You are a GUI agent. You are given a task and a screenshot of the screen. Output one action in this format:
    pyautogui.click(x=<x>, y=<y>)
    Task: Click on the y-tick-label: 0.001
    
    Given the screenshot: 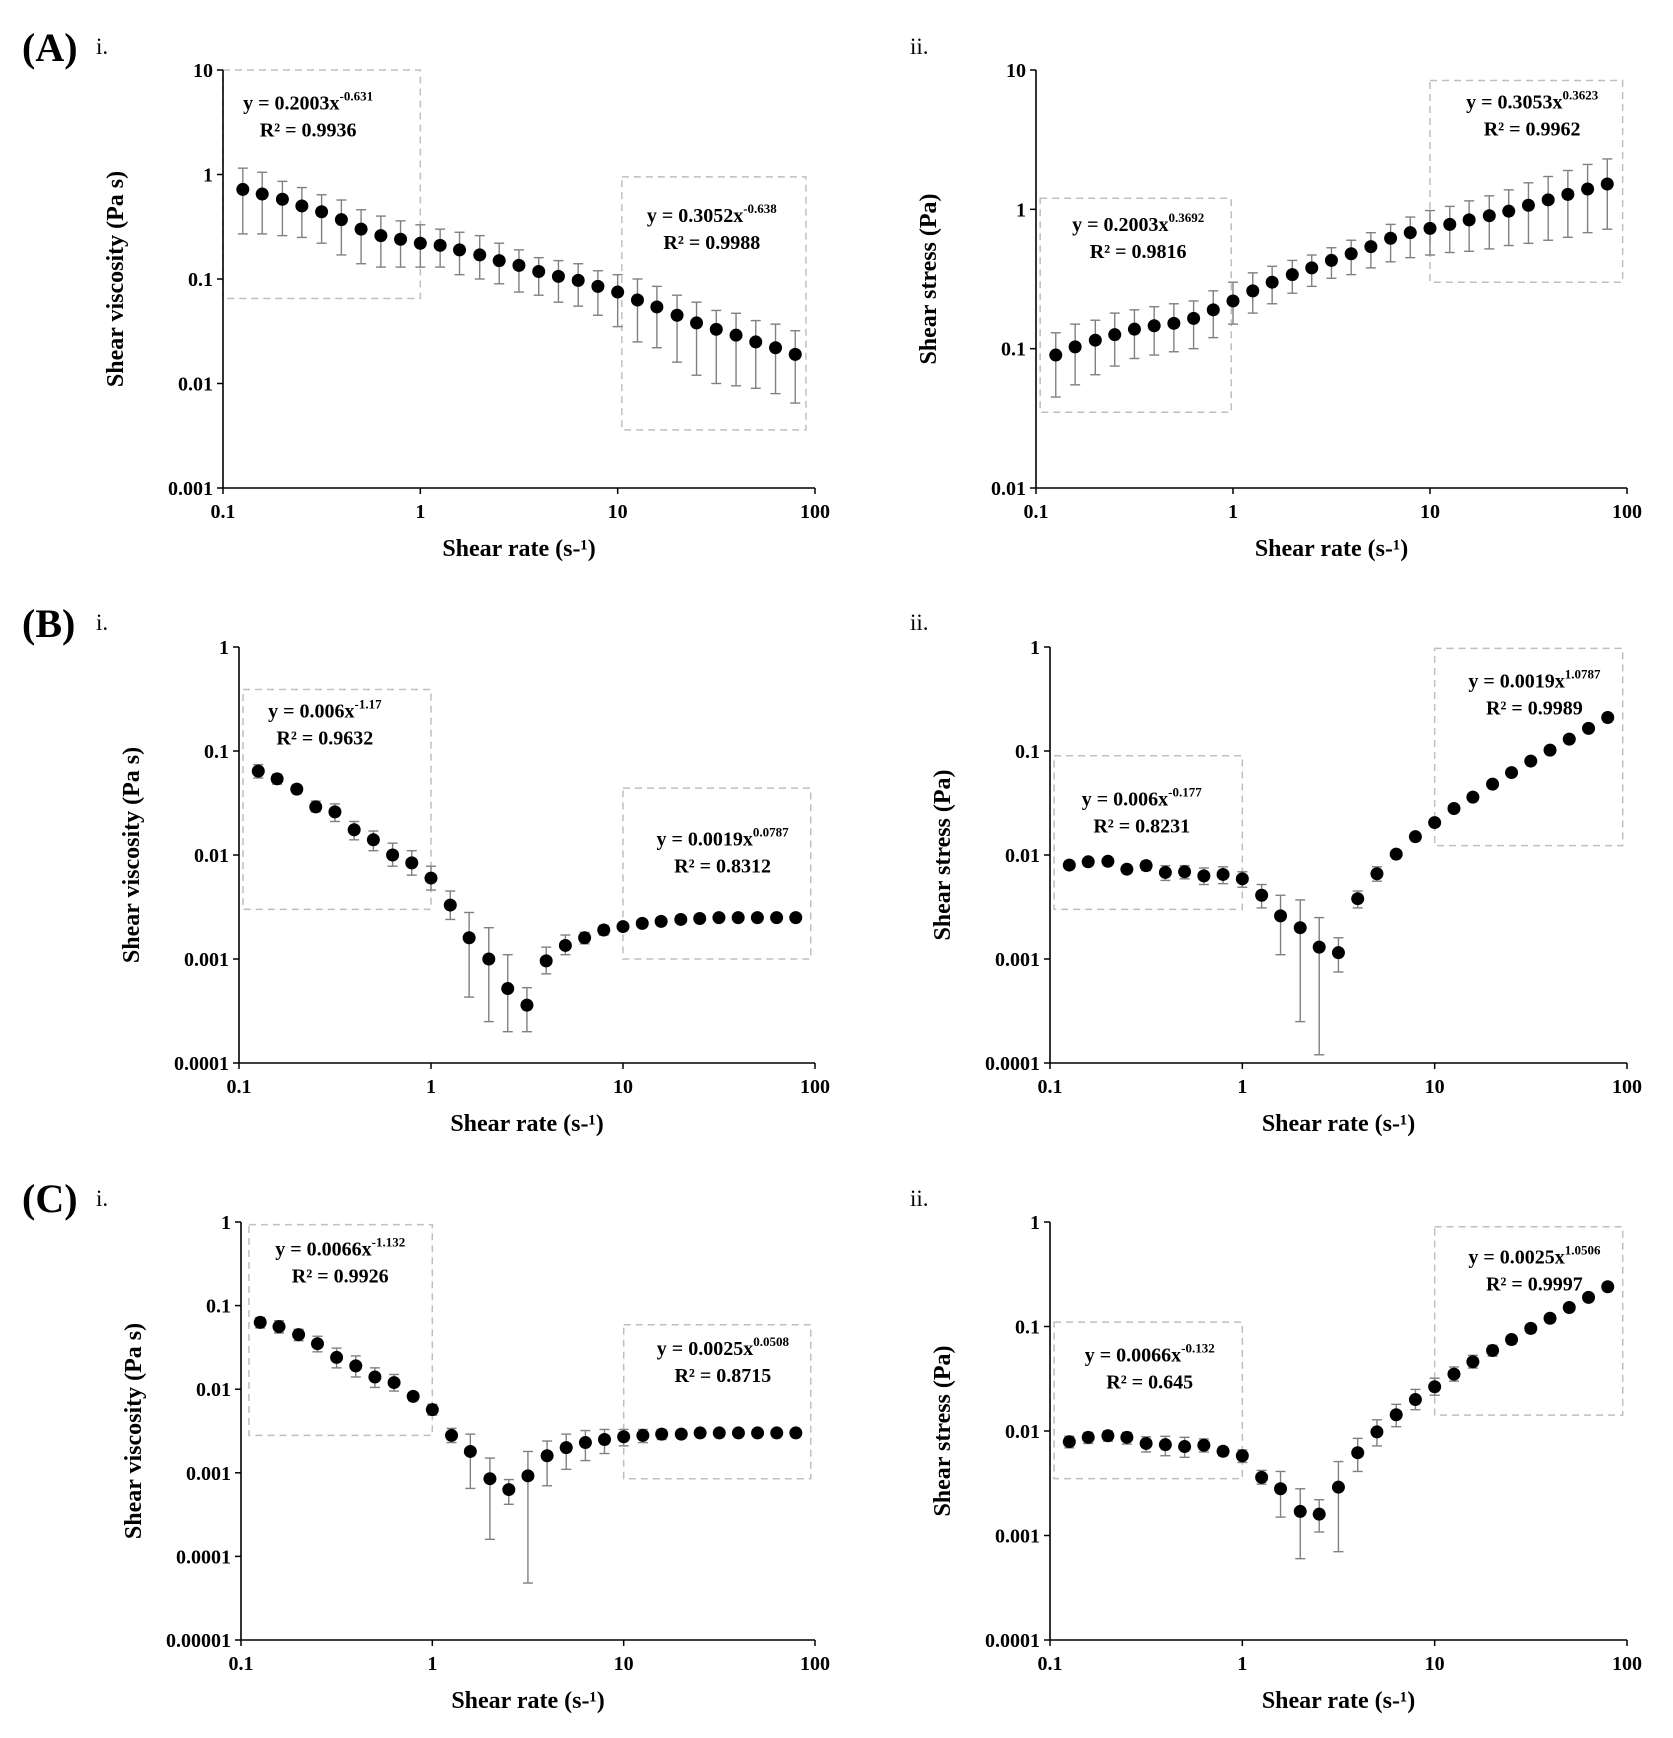 What is the action you would take?
    pyautogui.click(x=208, y=1474)
    